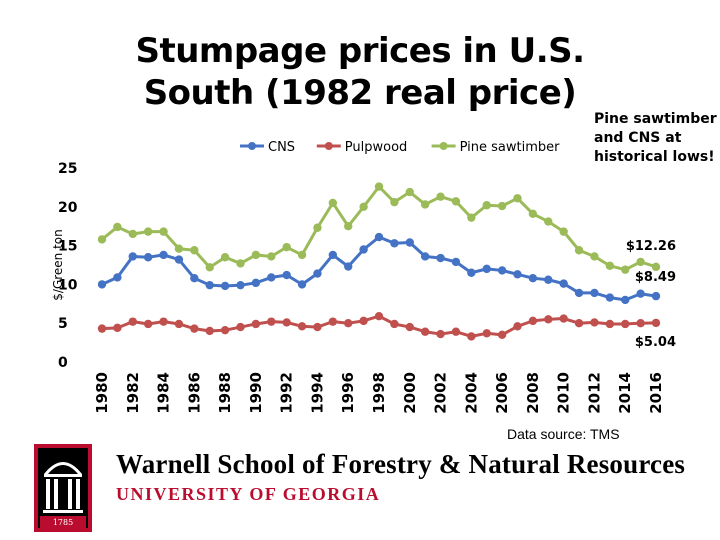 This screenshot has width=720, height=540. Describe the element at coordinates (287, 393) in the screenshot. I see `x-tick-label: 1992` at that location.